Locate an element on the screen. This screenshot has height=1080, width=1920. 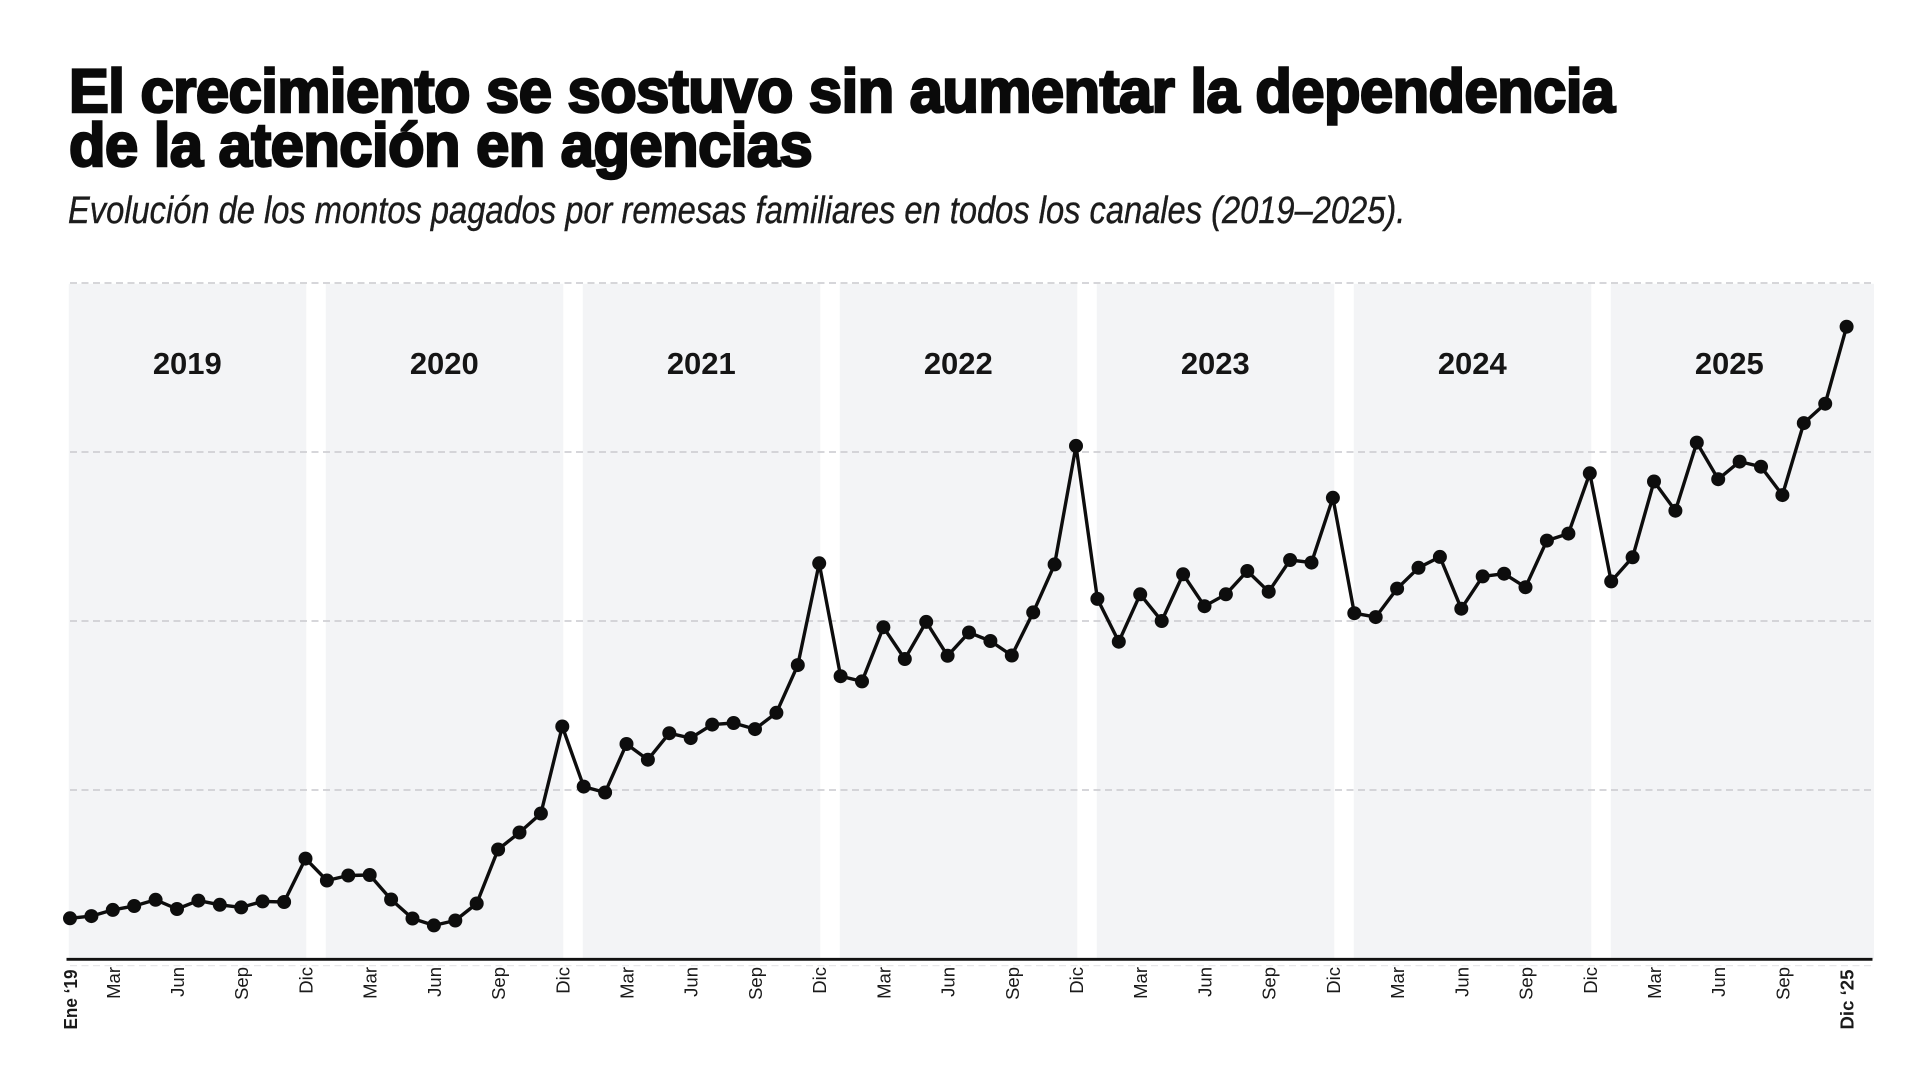
svg-text: 2020 is located at coordinates (444, 363).